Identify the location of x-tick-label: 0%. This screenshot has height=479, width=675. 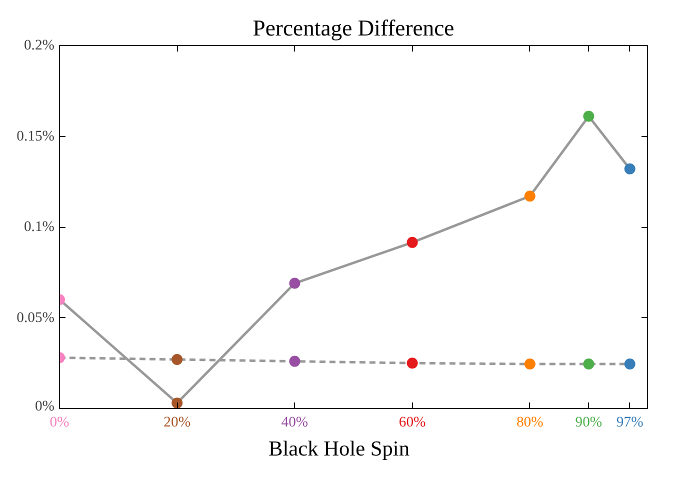
(60, 422).